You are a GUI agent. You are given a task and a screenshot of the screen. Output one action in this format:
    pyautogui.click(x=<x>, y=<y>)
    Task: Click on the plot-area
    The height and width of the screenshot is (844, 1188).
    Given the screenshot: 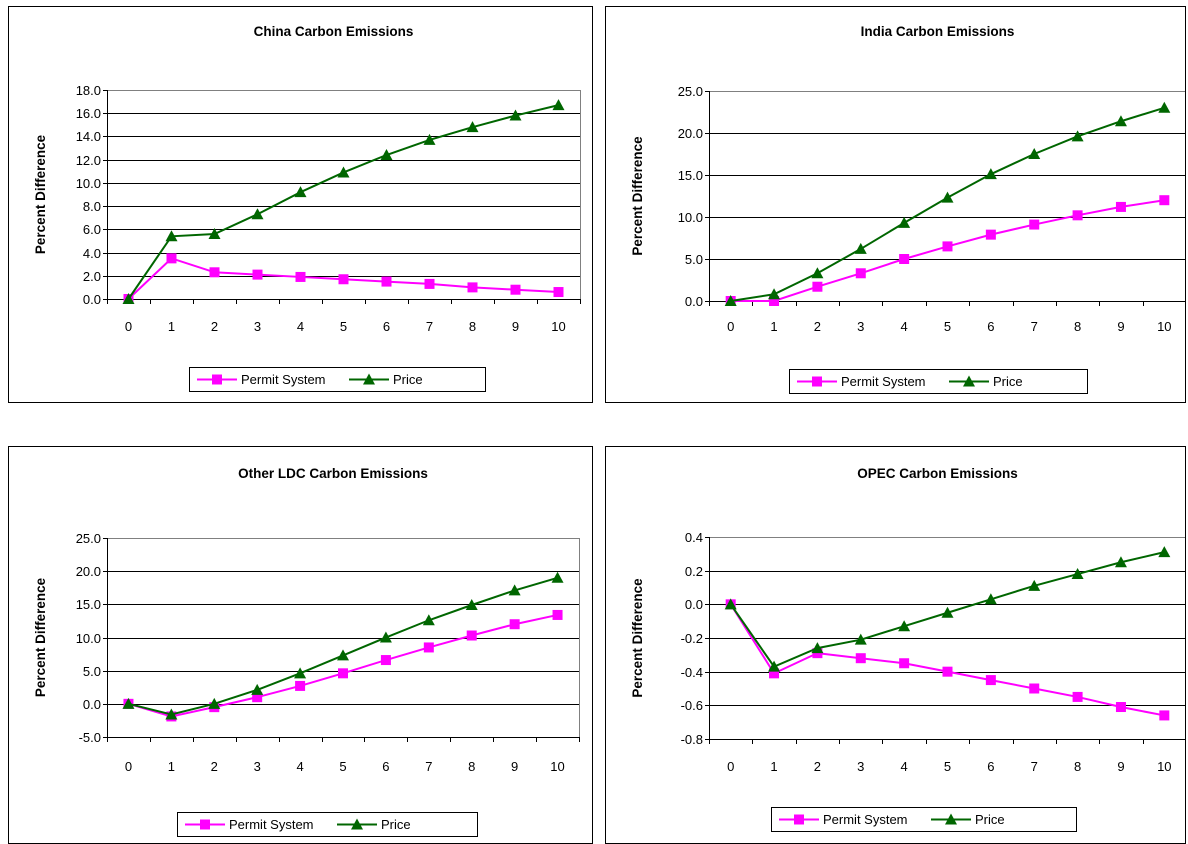 What is the action you would take?
    pyautogui.click(x=344, y=195)
    